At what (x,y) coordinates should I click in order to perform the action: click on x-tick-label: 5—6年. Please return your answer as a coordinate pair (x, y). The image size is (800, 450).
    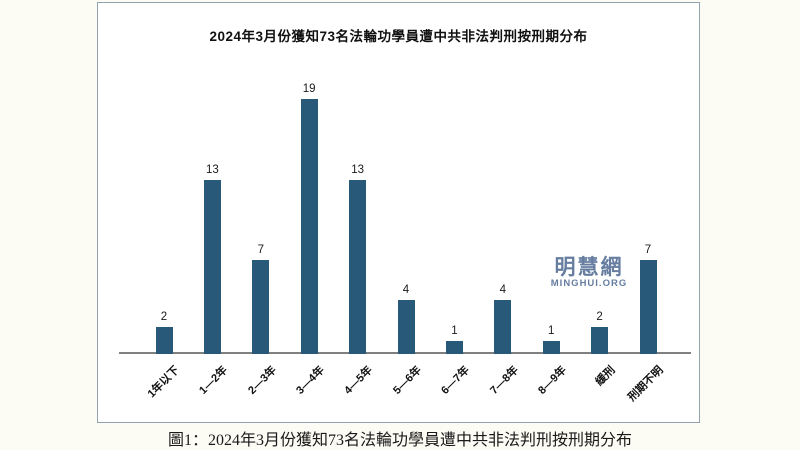
    Looking at the image, I should click on (407, 380).